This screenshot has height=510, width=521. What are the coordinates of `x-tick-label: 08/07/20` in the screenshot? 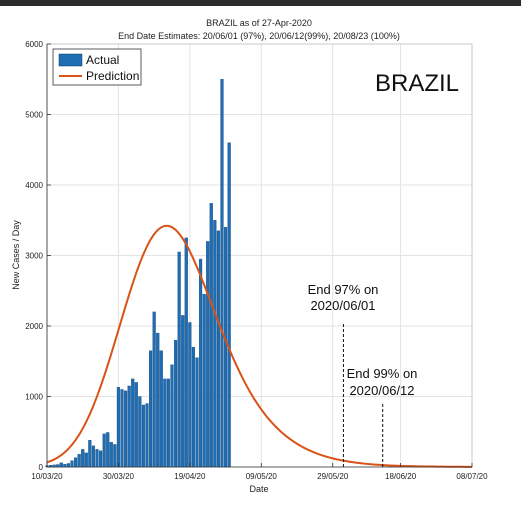 It's located at (472, 476).